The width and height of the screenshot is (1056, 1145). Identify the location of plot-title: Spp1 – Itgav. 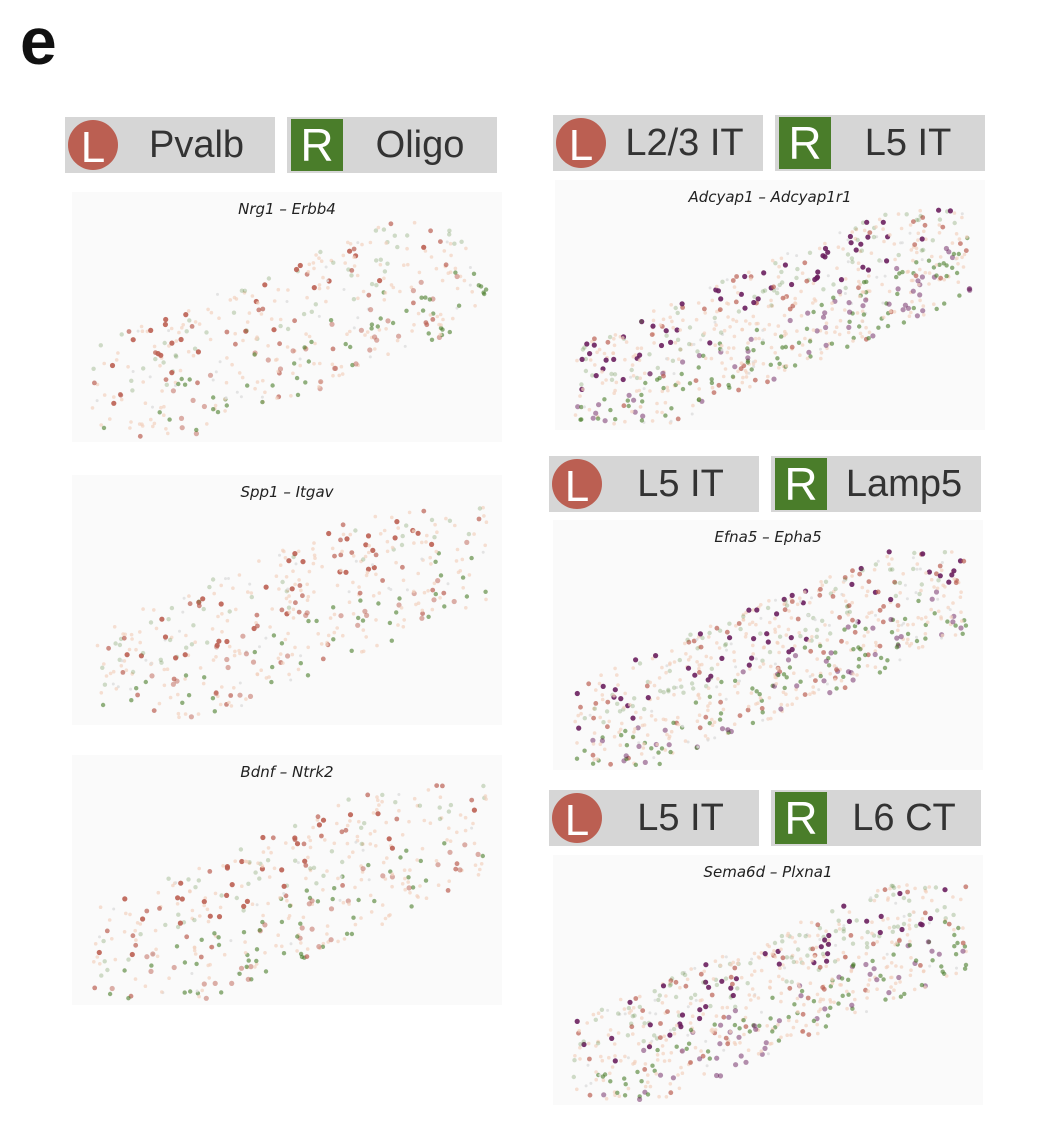
(287, 492).